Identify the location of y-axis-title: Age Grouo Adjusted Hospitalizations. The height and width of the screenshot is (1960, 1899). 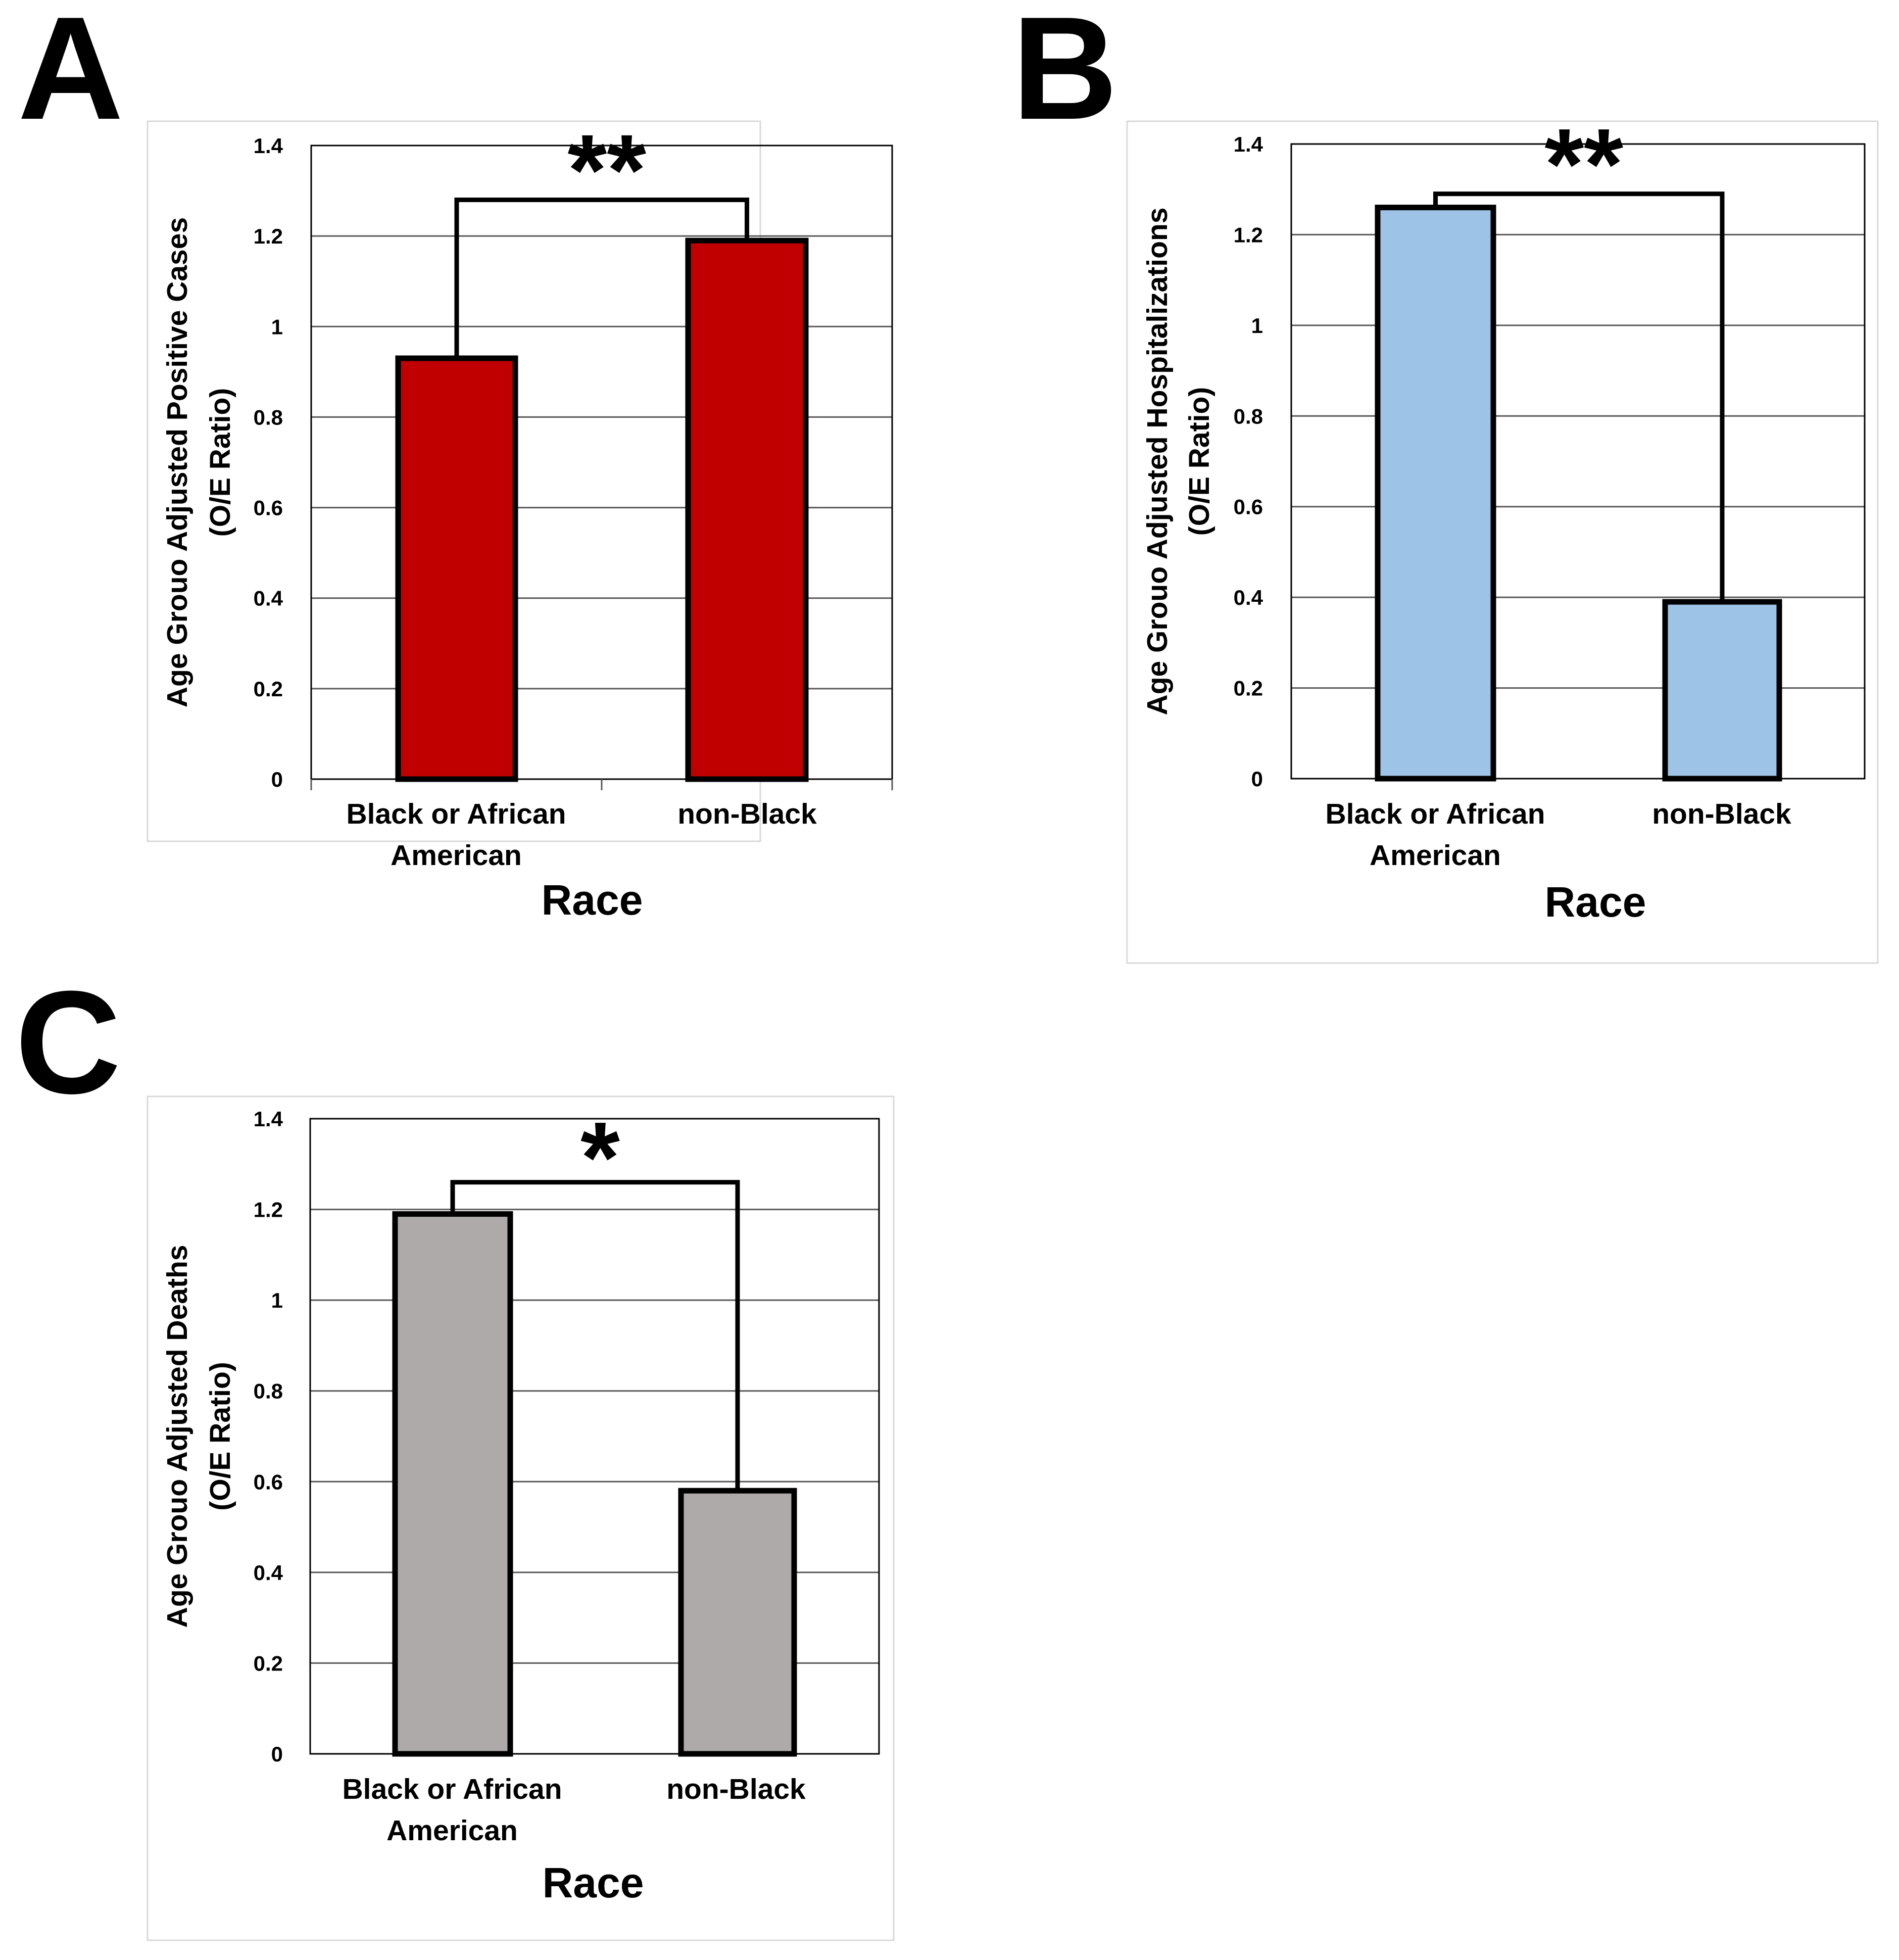
(1157, 461).